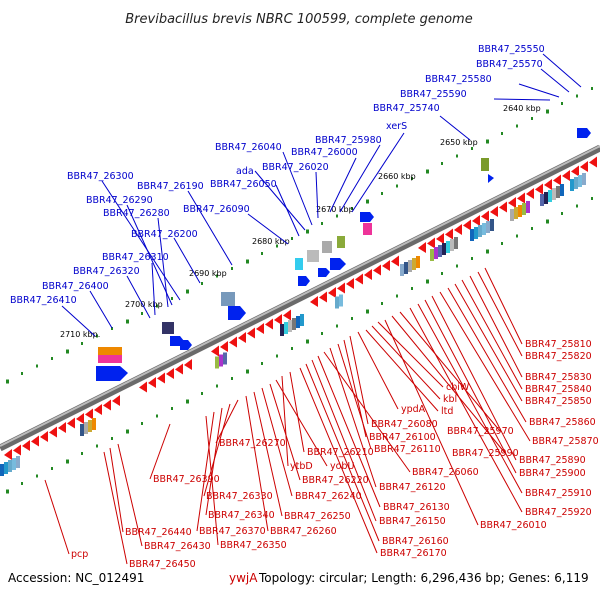 The image size is (600, 600). What do you see at coordinates (402, 437) in the screenshot?
I see `gene-label: BBR47_26100` at bounding box center [402, 437].